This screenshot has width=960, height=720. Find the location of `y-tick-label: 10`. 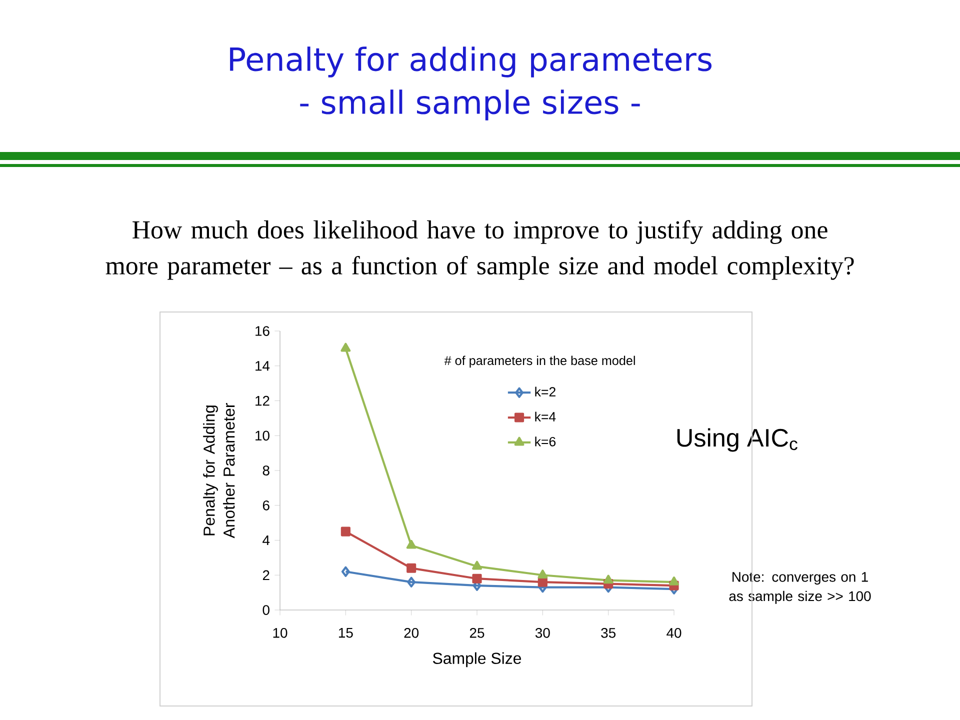

y-tick-label: 10 is located at coordinates (263, 435).